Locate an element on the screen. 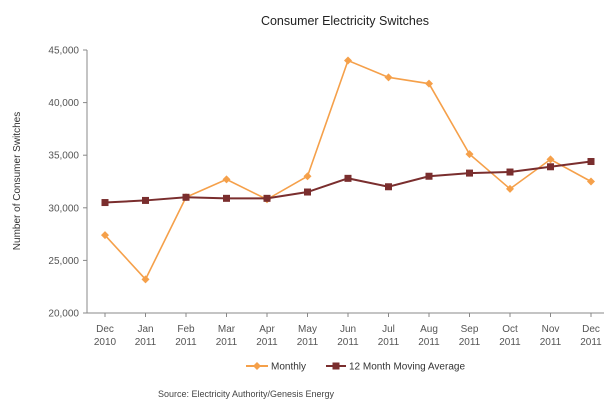 This screenshot has height=399, width=605. legend-label: Monthly is located at coordinates (288, 367).